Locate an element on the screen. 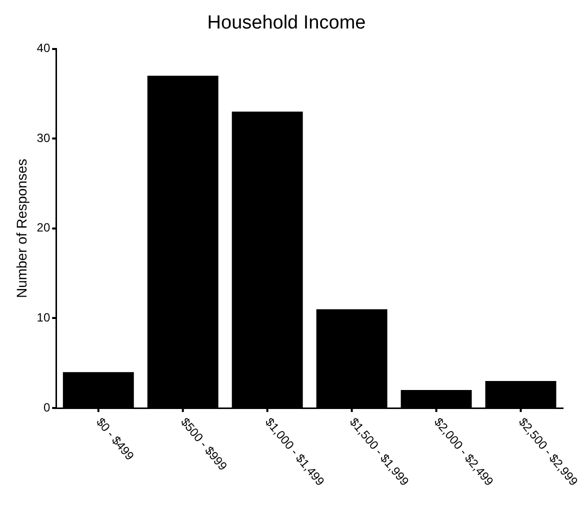 The image size is (588, 508). y-tick-label: 40 is located at coordinates (43, 48).